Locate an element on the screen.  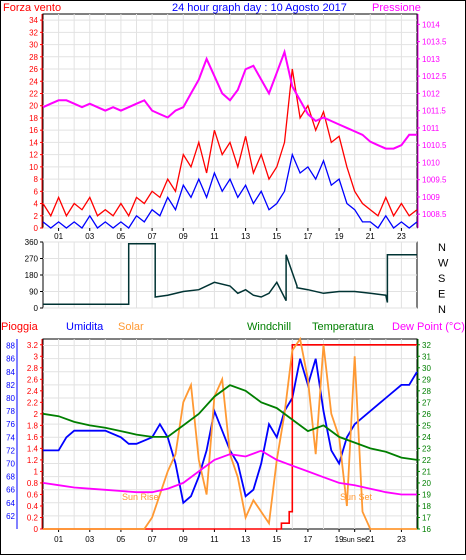
humidity-y-tick-label: 64 is located at coordinates (10, 503).